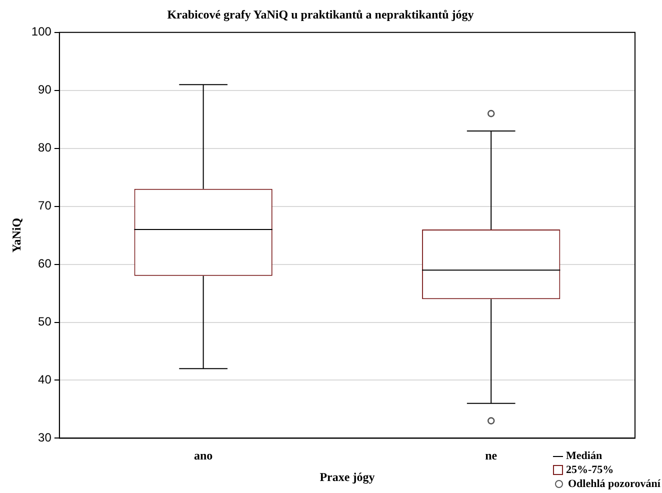  Describe the element at coordinates (45, 89) in the screenshot. I see `y-tick-label: 90` at that location.